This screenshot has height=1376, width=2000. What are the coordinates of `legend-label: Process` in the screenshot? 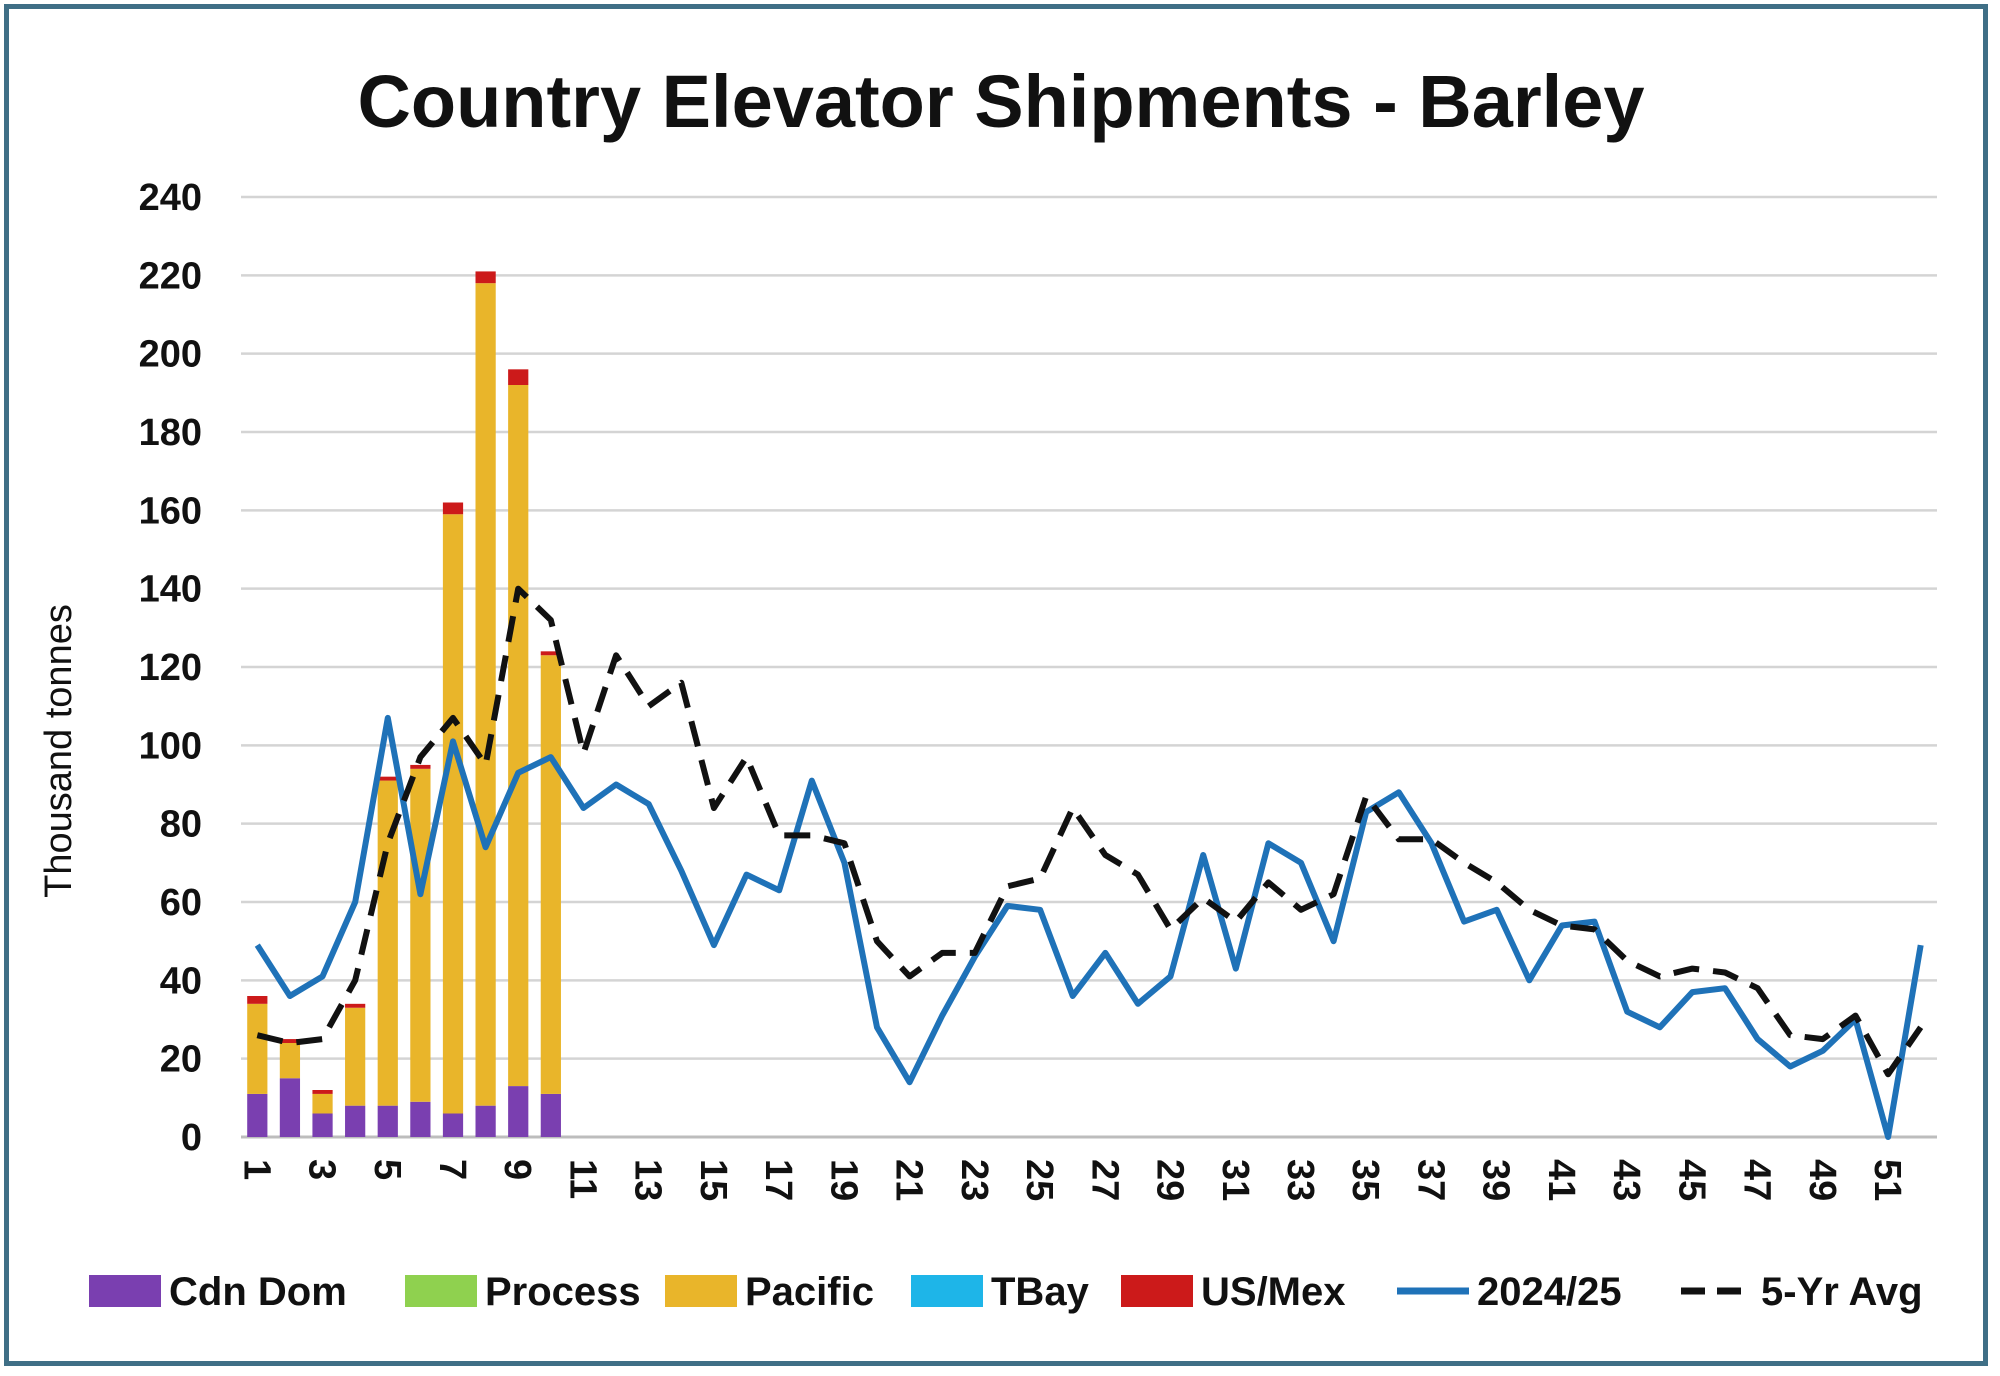 It's located at (563, 1292).